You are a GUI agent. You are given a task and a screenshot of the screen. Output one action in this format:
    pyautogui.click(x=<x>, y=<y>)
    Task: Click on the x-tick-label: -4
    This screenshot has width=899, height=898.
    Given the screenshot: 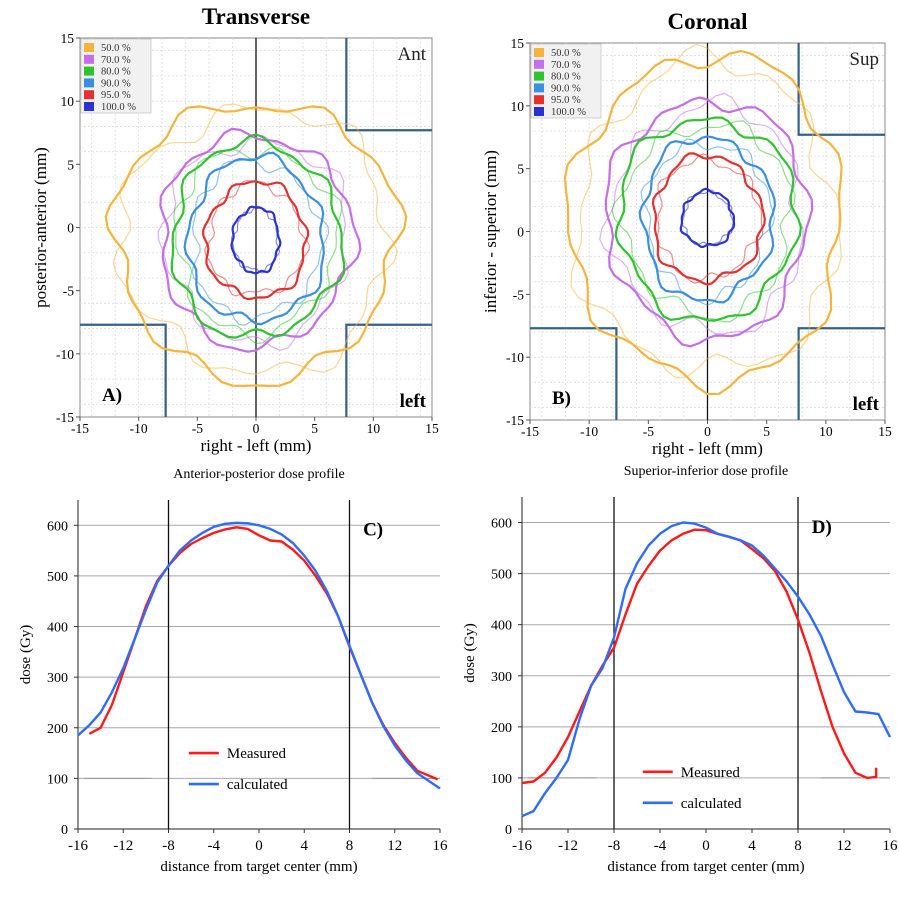 What is the action you would take?
    pyautogui.click(x=214, y=846)
    